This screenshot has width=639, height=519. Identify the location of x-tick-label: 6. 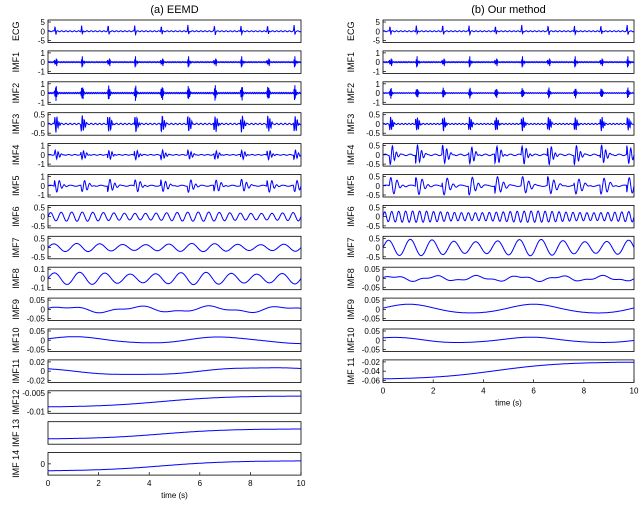
(533, 390).